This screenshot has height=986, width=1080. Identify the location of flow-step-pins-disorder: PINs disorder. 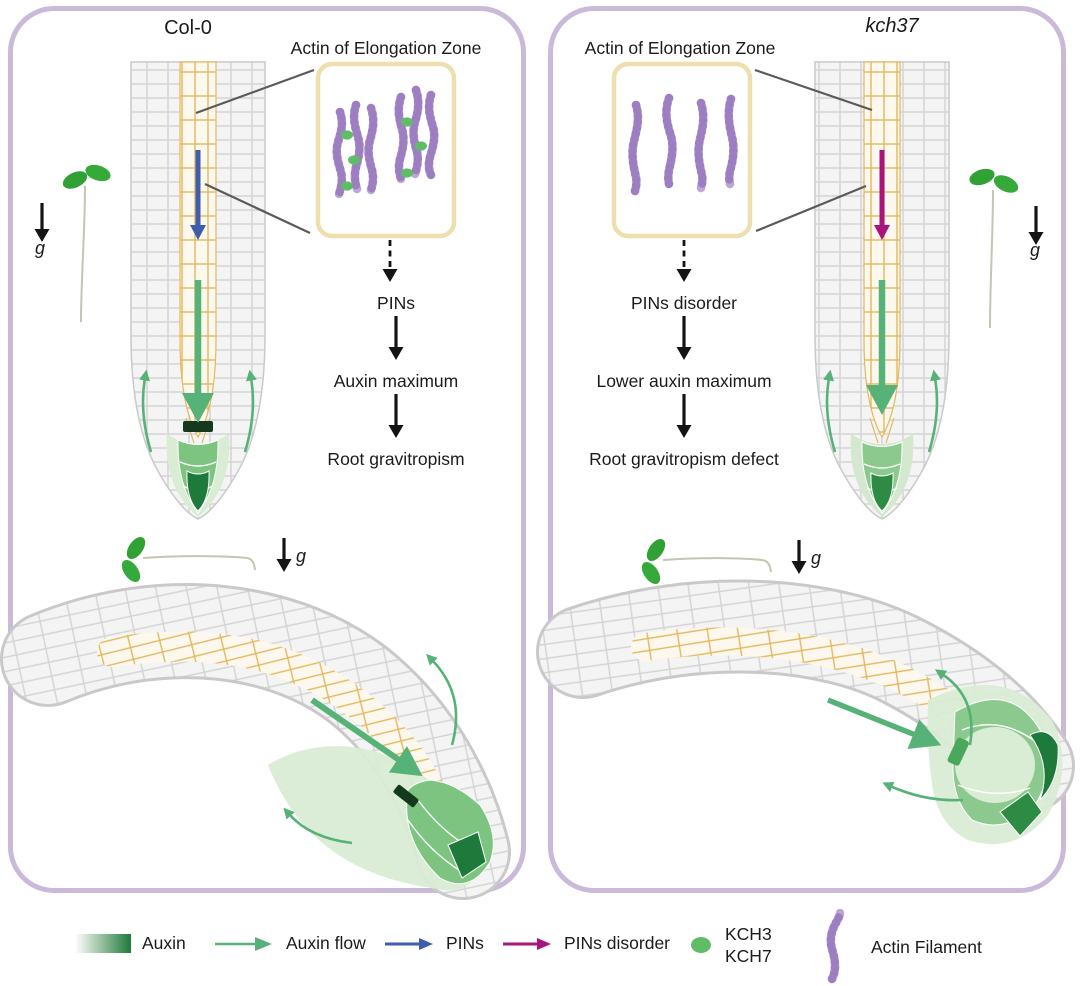
(684, 303).